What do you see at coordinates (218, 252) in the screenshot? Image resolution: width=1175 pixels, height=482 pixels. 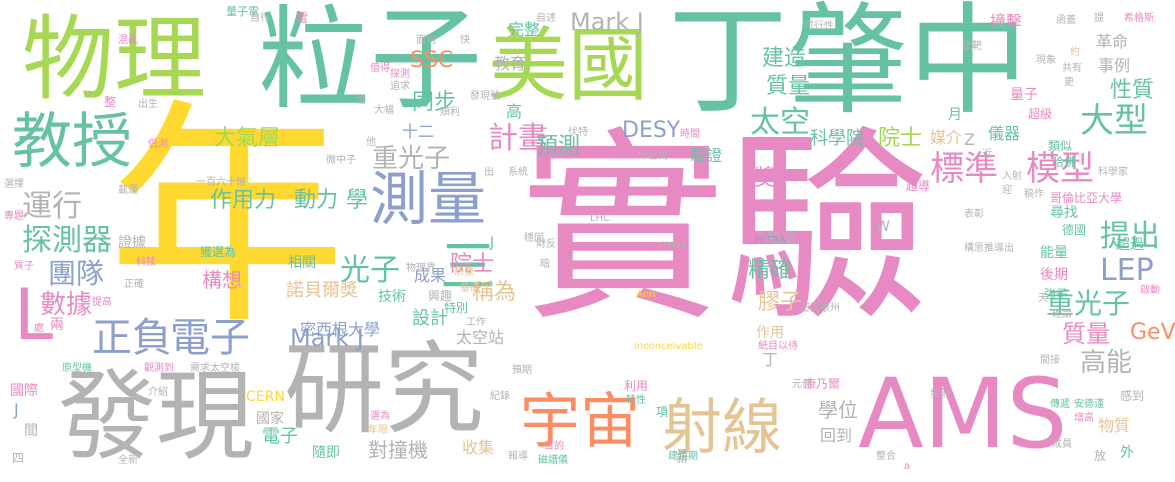 I see `word-huoxuanwei: 獲選為` at bounding box center [218, 252].